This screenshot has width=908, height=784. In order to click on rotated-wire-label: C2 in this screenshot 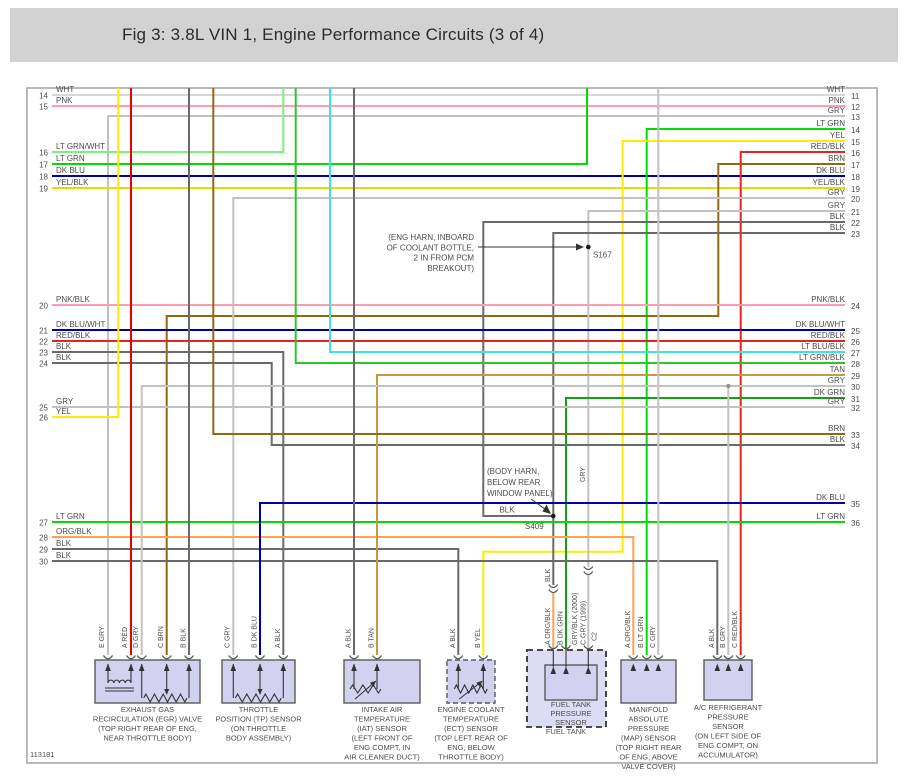, I will do `click(595, 636)`.